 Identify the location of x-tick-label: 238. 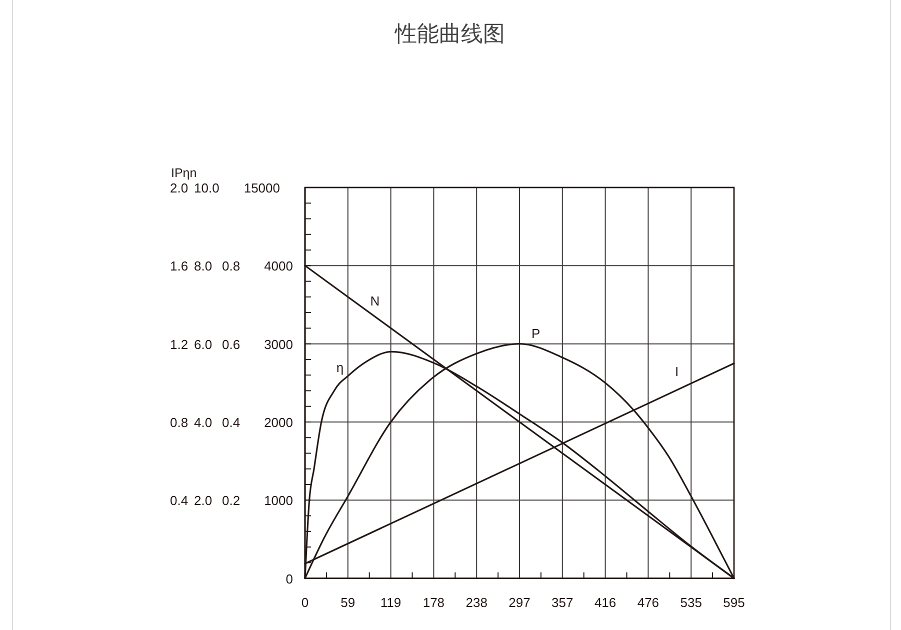
(477, 602).